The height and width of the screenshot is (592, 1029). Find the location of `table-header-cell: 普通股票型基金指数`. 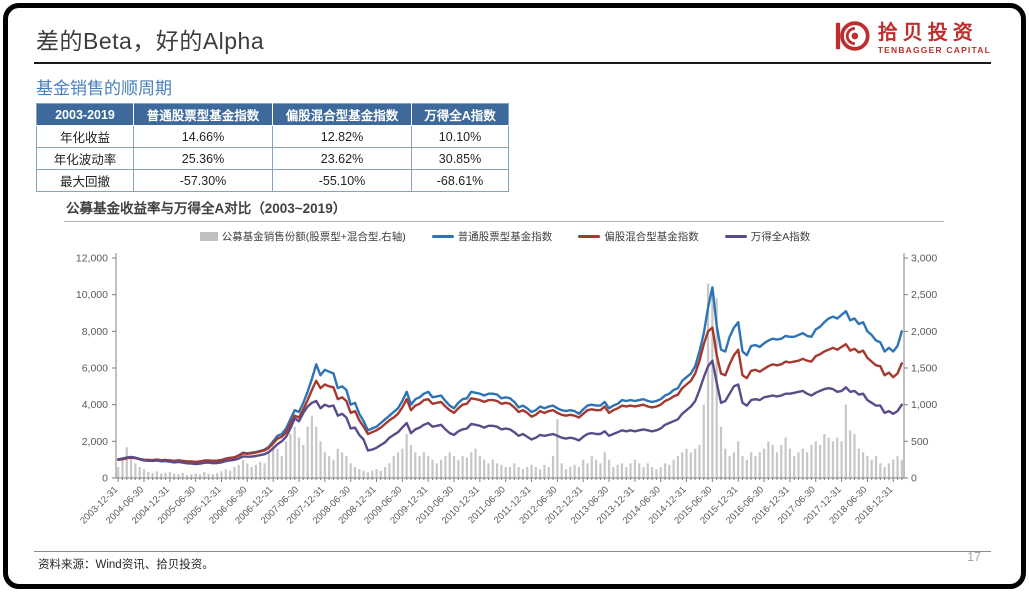

table-header-cell: 普通股票型基金指数 is located at coordinates (203, 114).